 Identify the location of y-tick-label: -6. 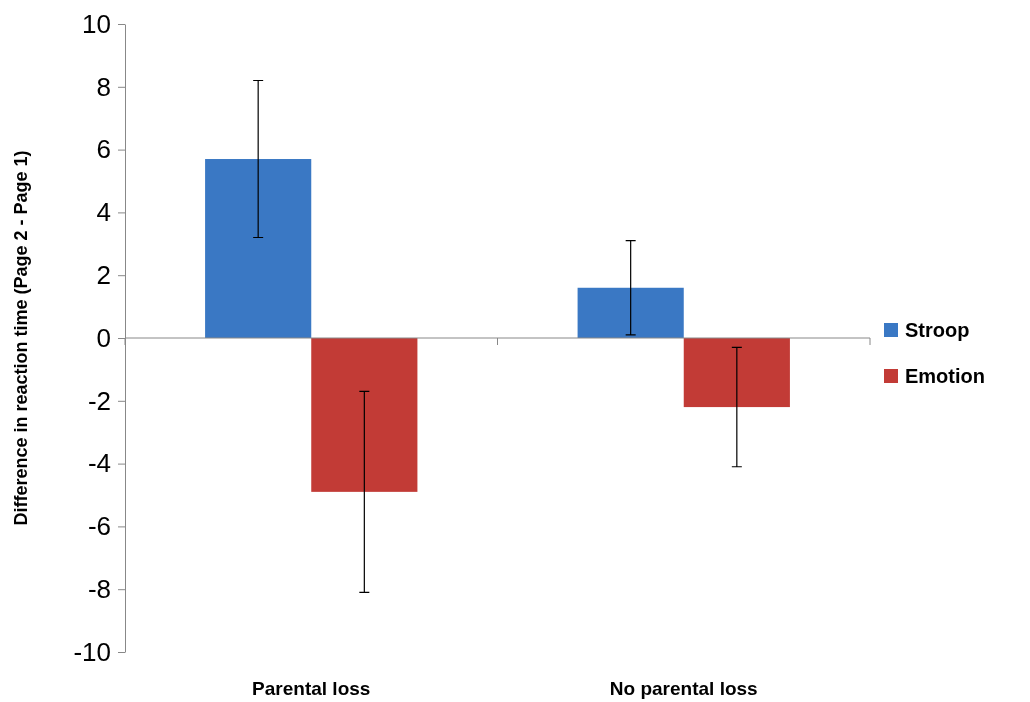
(99, 526).